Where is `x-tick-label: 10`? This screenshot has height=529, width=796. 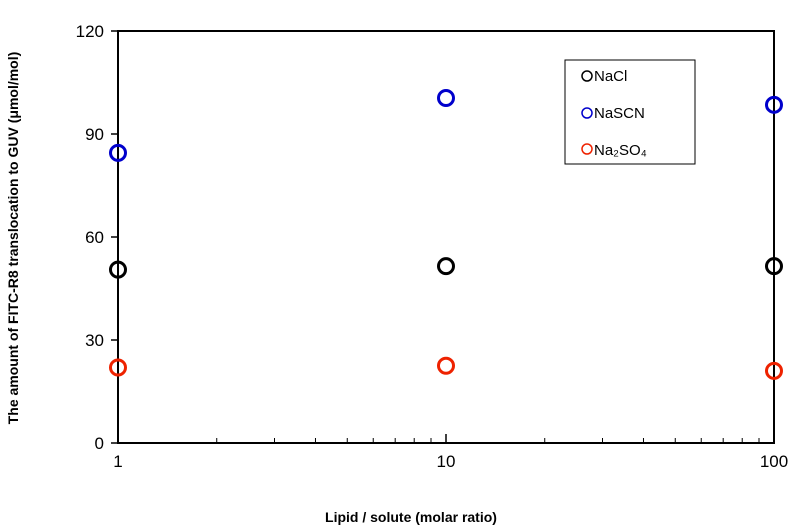
x-tick-label: 10 is located at coordinates (446, 461).